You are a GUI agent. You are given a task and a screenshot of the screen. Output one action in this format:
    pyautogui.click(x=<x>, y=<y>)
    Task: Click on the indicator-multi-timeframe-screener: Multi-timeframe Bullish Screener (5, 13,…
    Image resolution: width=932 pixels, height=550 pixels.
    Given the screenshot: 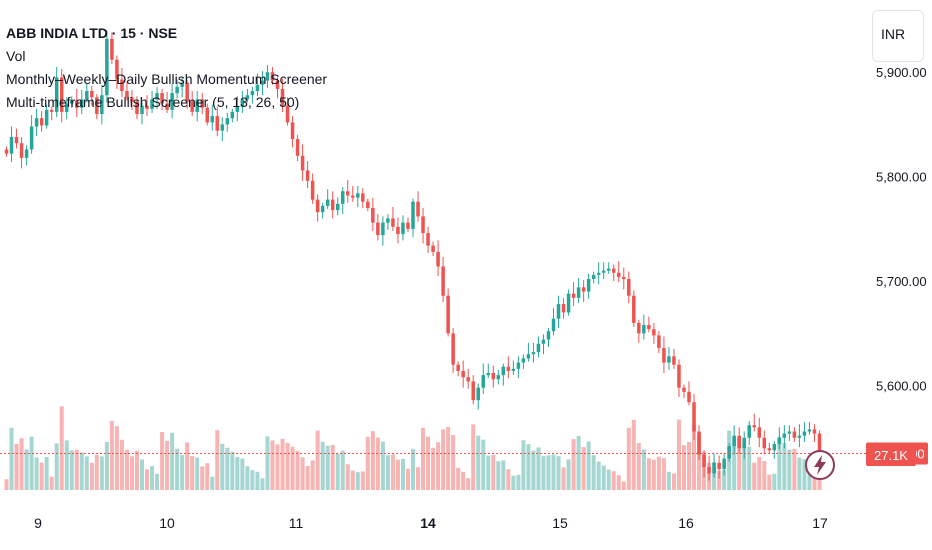 What is the action you would take?
    pyautogui.click(x=153, y=102)
    